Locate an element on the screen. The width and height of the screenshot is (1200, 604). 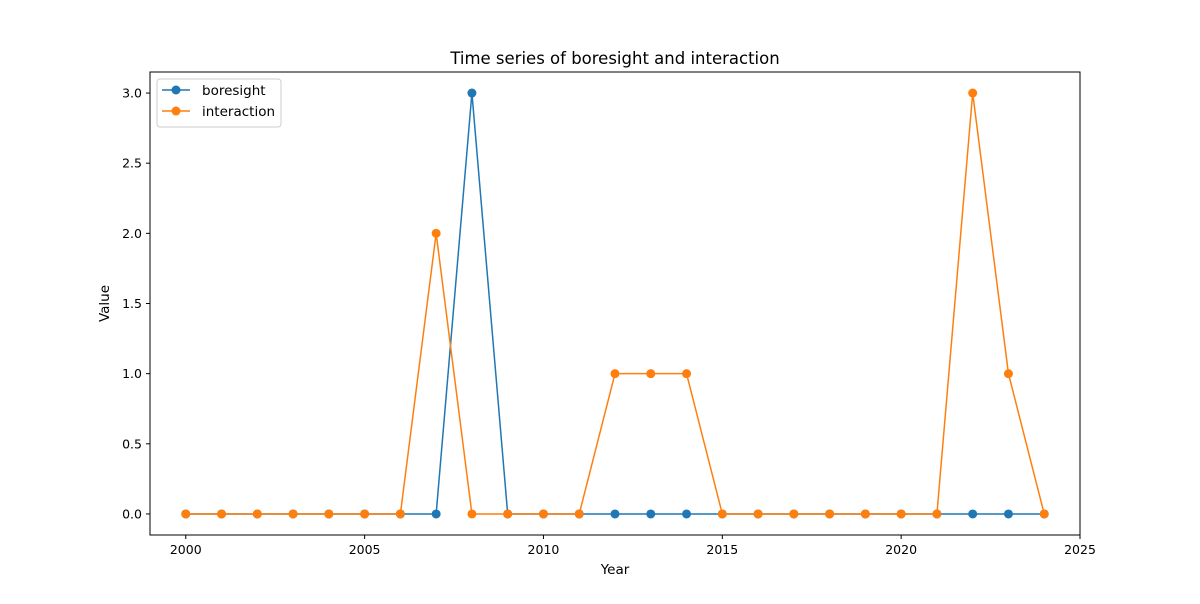
legend-label-boresight: boresight is located at coordinates (234, 91).